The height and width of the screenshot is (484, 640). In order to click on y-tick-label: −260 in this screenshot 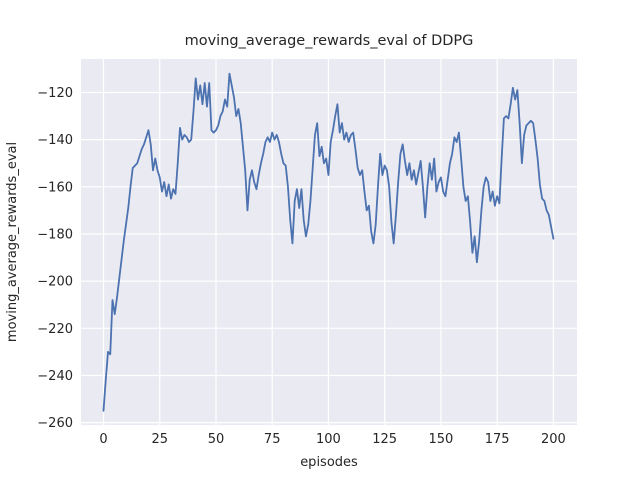, I will do `click(55, 423)`.